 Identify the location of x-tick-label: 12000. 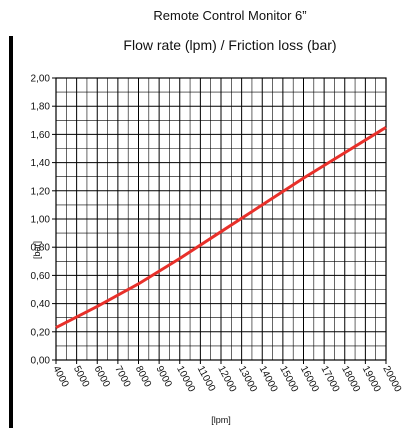
(226, 379).